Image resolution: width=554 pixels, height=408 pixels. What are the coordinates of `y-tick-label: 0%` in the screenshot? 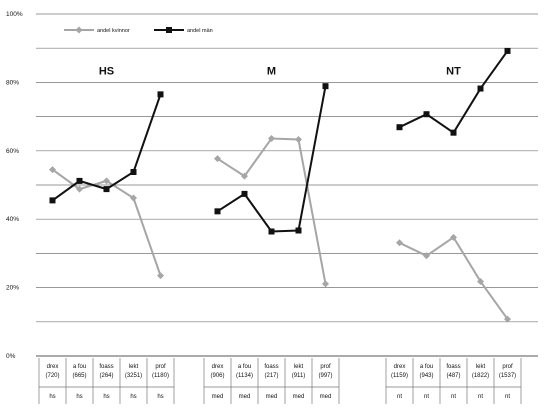 It's located at (11, 356).